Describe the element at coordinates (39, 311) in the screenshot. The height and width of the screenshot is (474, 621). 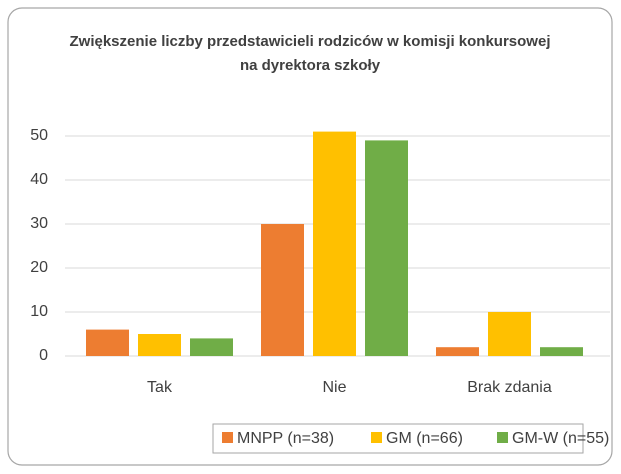
I see `y-tick-label: 10` at that location.